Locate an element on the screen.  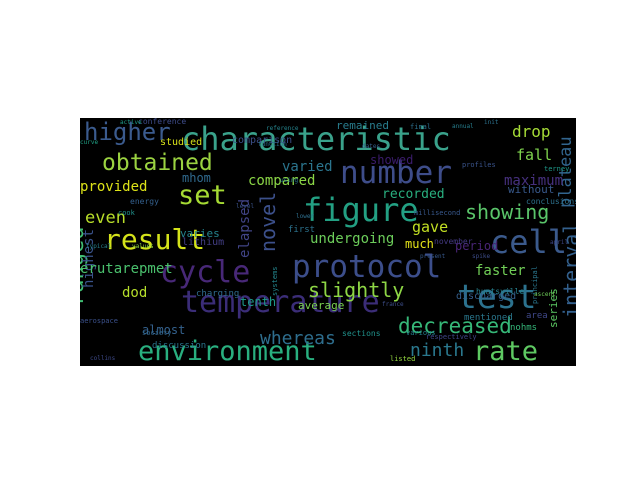
word: interval is located at coordinates (568, 270).